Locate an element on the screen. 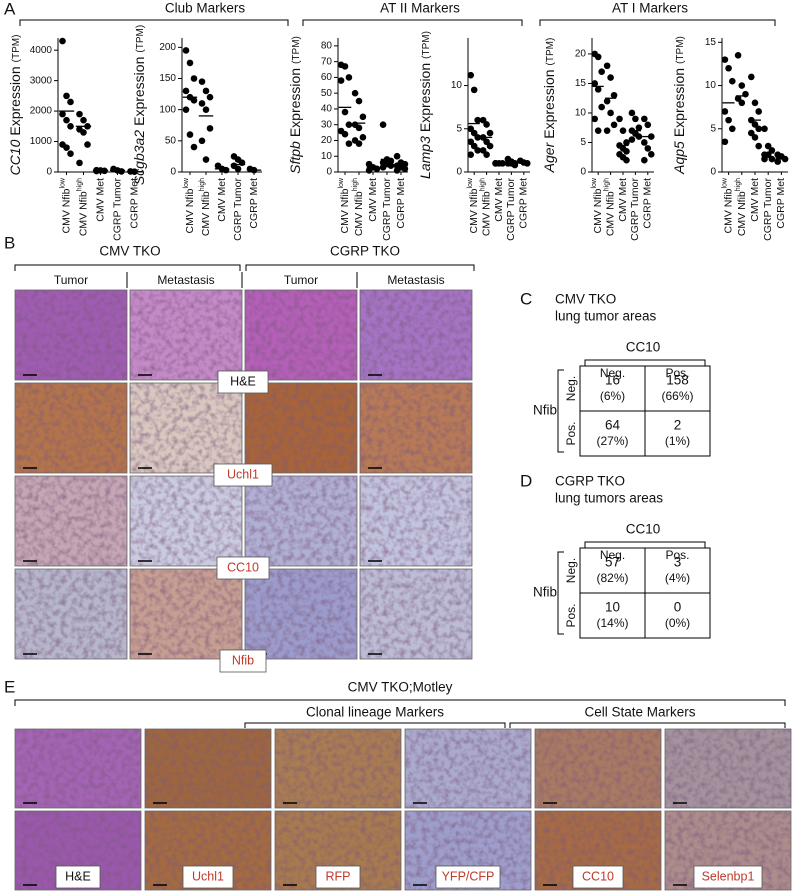 This screenshot has width=800, height=893. axis is located at coordinates (221, 105).